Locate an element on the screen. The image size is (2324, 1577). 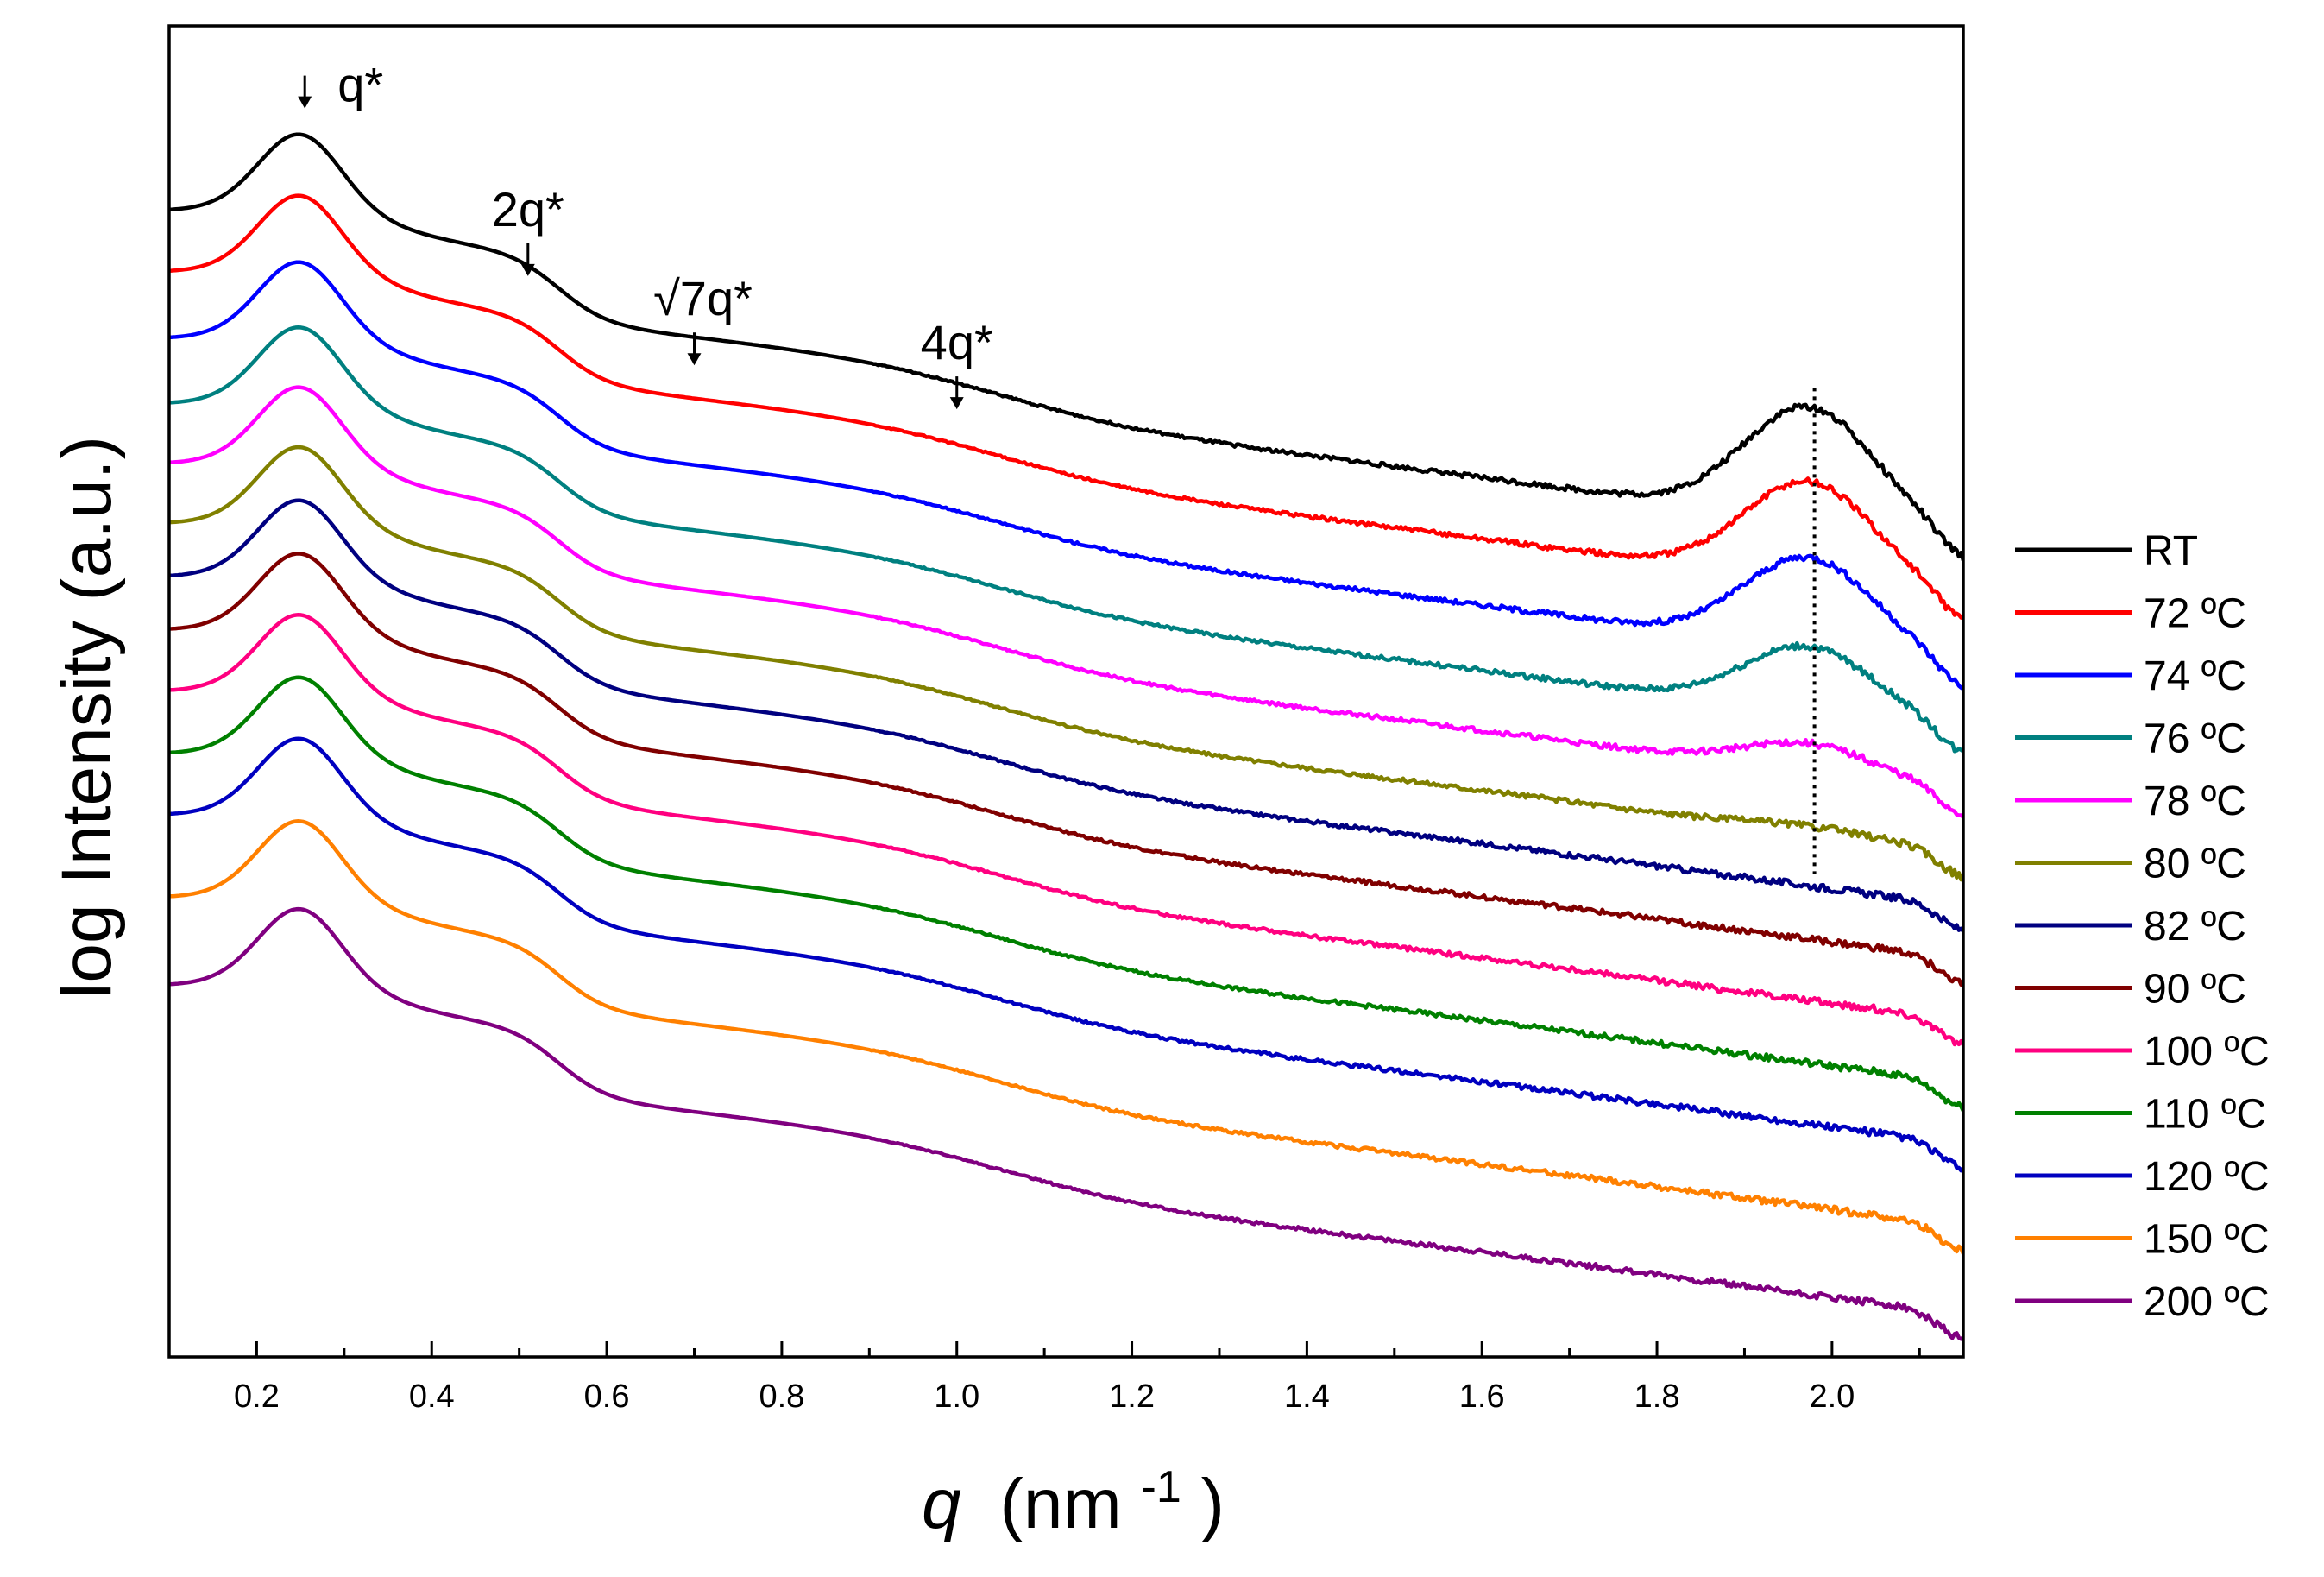
x-tick-label: 1.6 is located at coordinates (1482, 1396).